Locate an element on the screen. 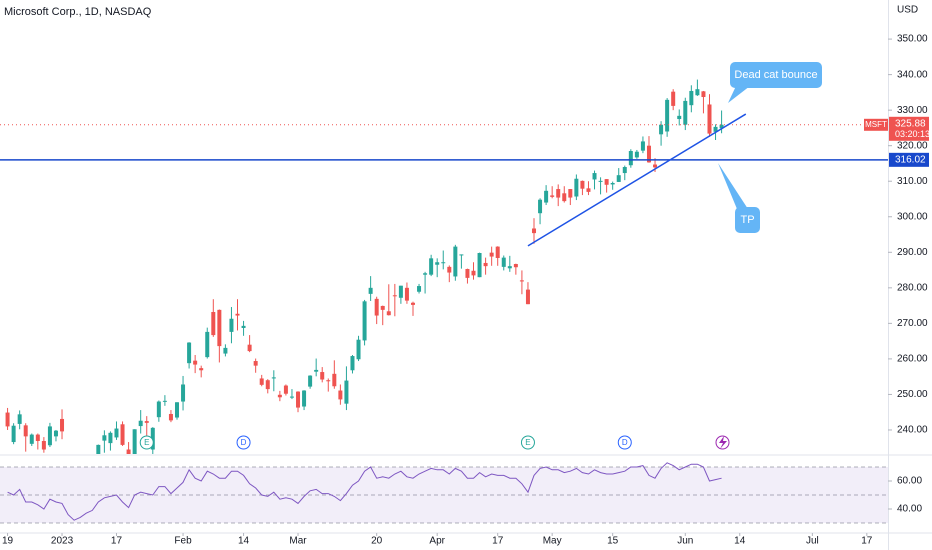 This screenshot has height=550, width=932. rsi-pane is located at coordinates (444, 493).